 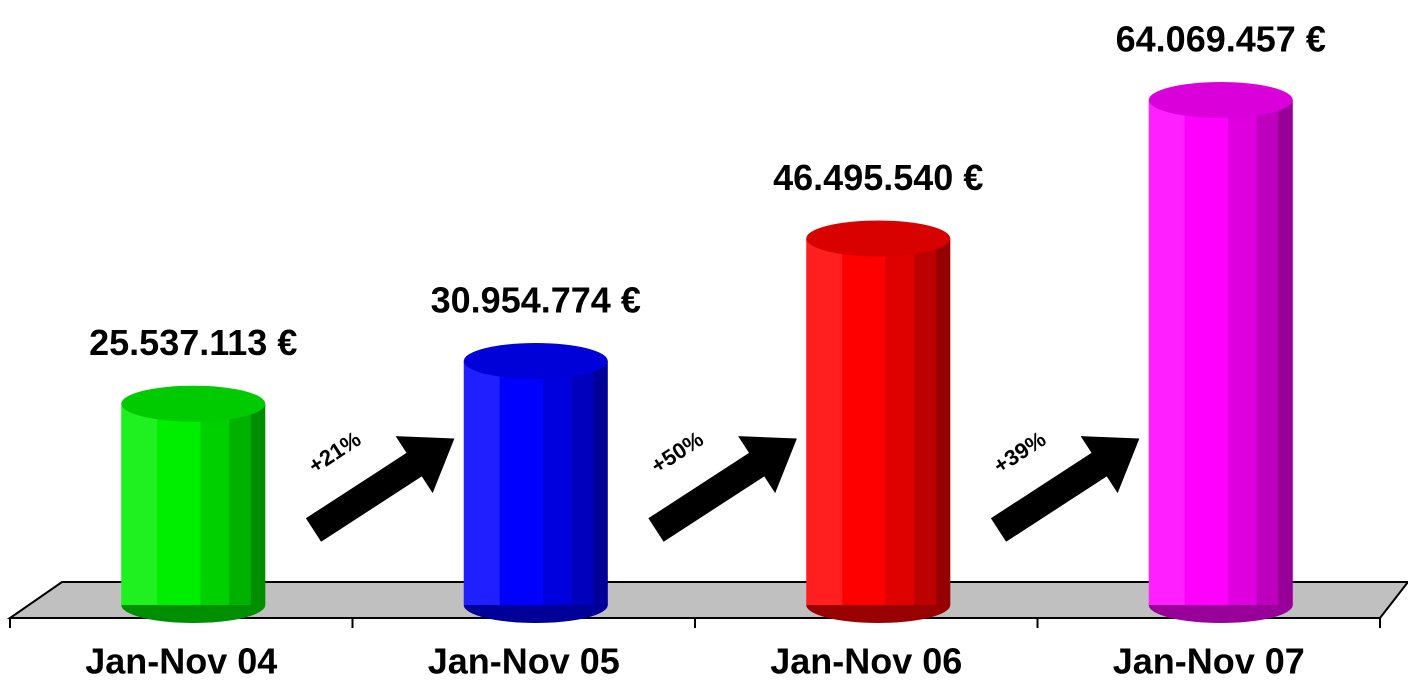 What do you see at coordinates (334, 452) in the screenshot?
I see `annotation: +21%` at bounding box center [334, 452].